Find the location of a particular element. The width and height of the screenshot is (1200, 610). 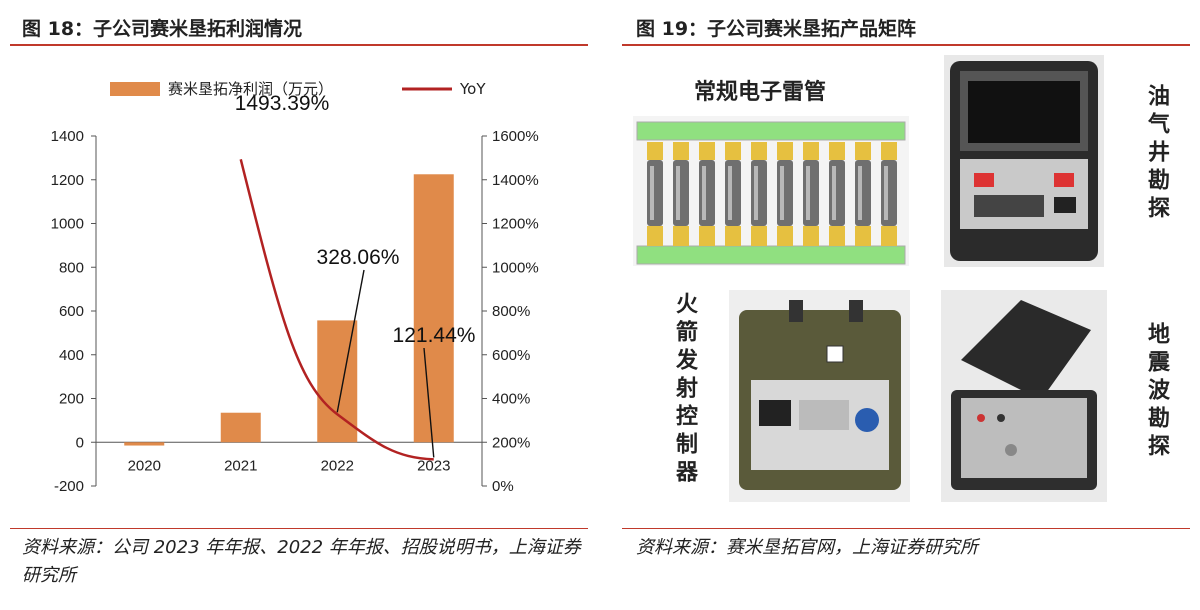

left-tick-label: 1400 is located at coordinates (67, 136).